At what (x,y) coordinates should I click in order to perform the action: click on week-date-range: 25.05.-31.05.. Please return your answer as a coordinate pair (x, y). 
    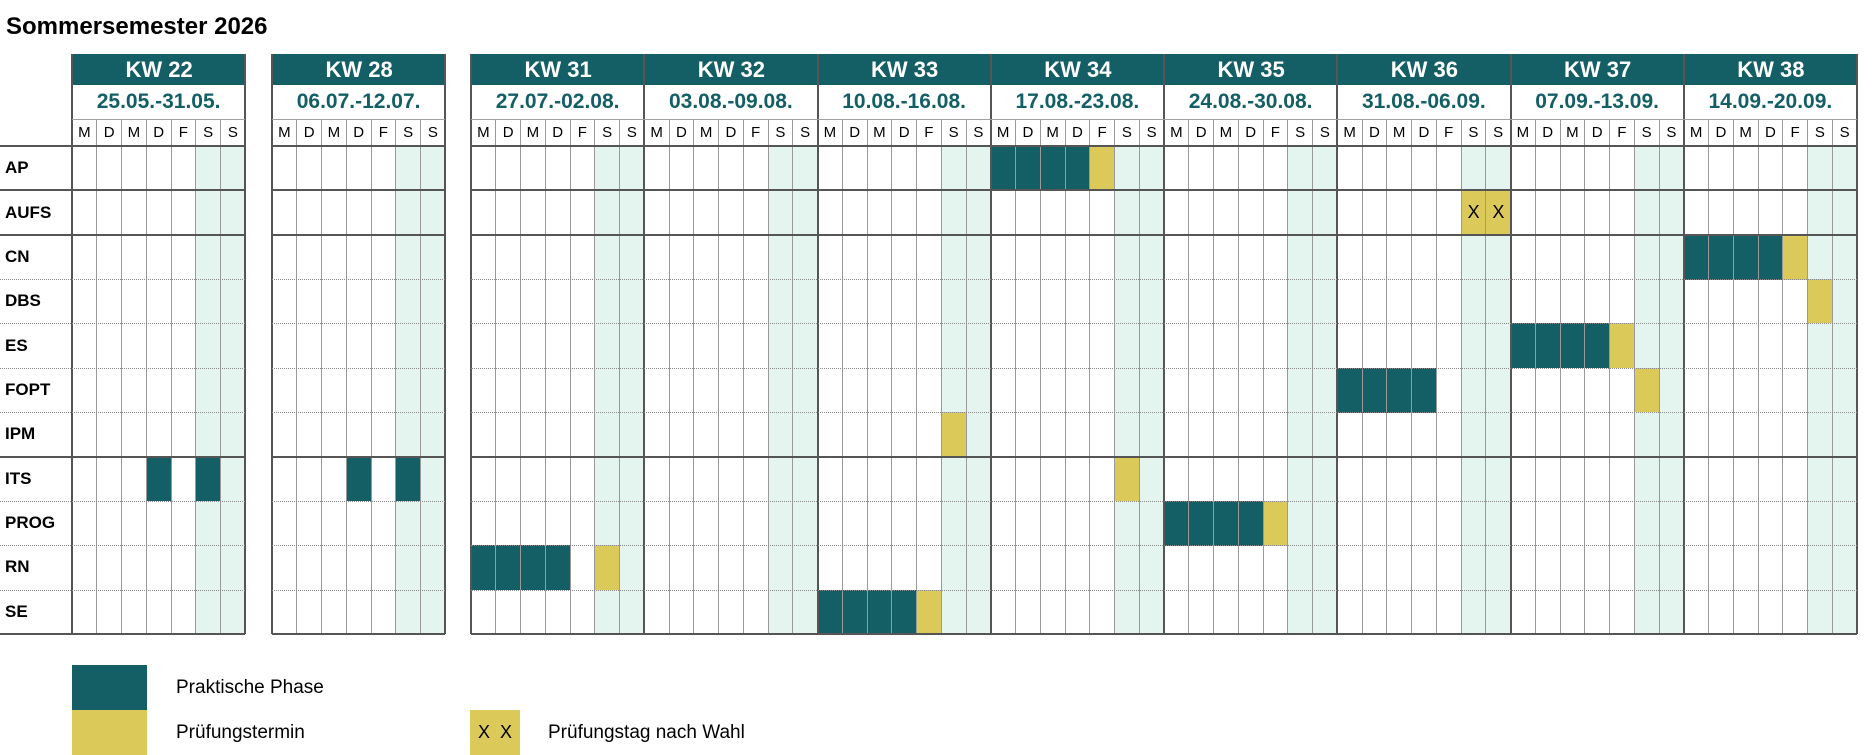
    Looking at the image, I should click on (158, 101).